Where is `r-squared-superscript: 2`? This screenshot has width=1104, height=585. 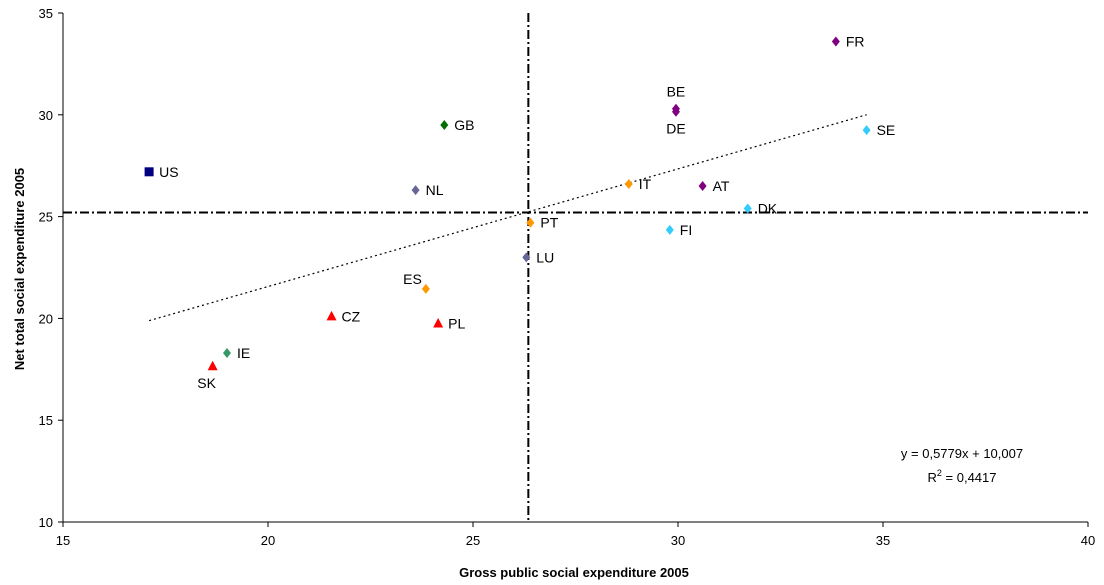 r-squared-superscript: 2 is located at coordinates (939, 473).